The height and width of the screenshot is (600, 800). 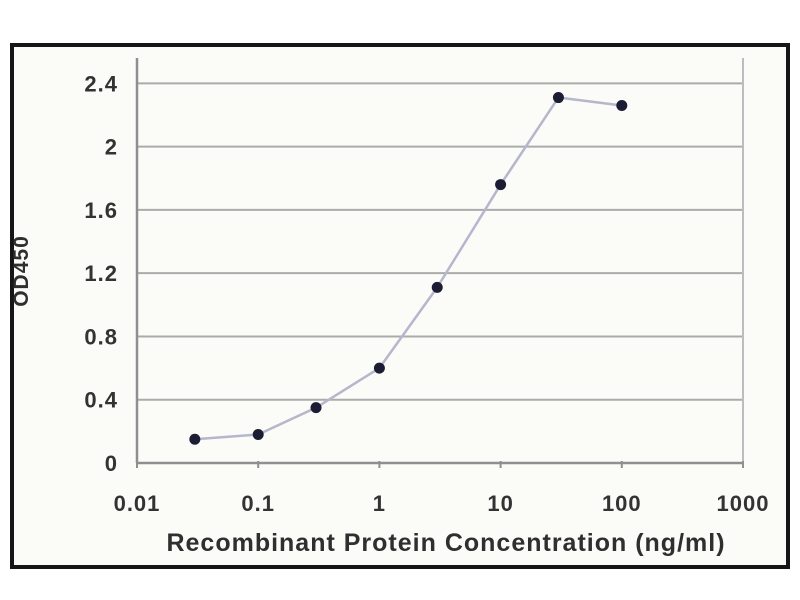 What do you see at coordinates (622, 503) in the screenshot?
I see `x-tick-label: 100` at bounding box center [622, 503].